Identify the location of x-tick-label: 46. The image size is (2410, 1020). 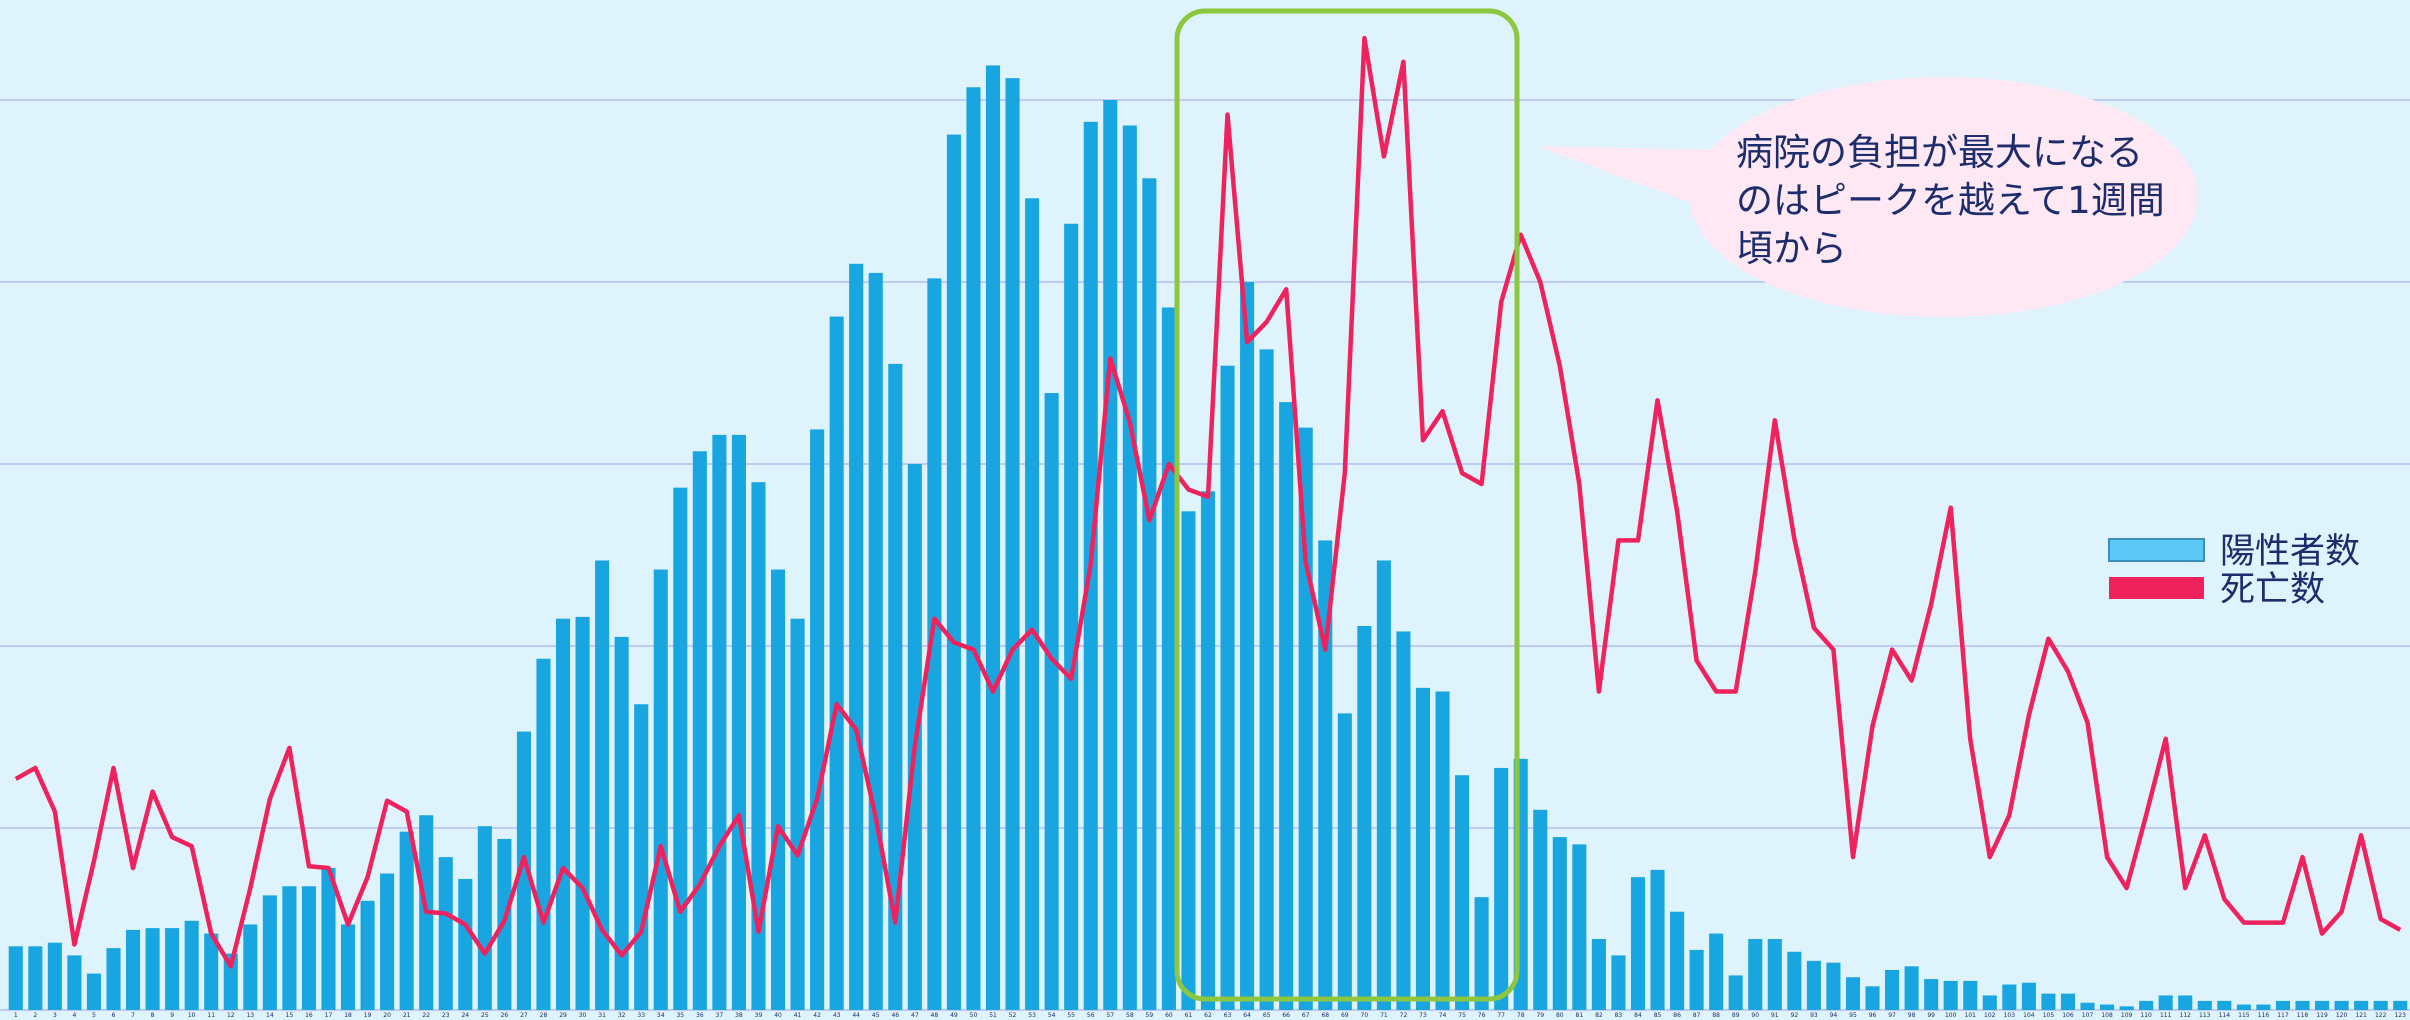
(895, 1015).